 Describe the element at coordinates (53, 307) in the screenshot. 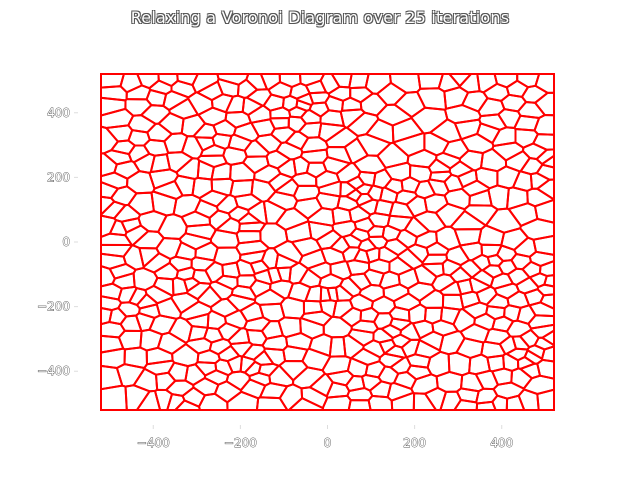

I see `y-tick-label: −200` at that location.